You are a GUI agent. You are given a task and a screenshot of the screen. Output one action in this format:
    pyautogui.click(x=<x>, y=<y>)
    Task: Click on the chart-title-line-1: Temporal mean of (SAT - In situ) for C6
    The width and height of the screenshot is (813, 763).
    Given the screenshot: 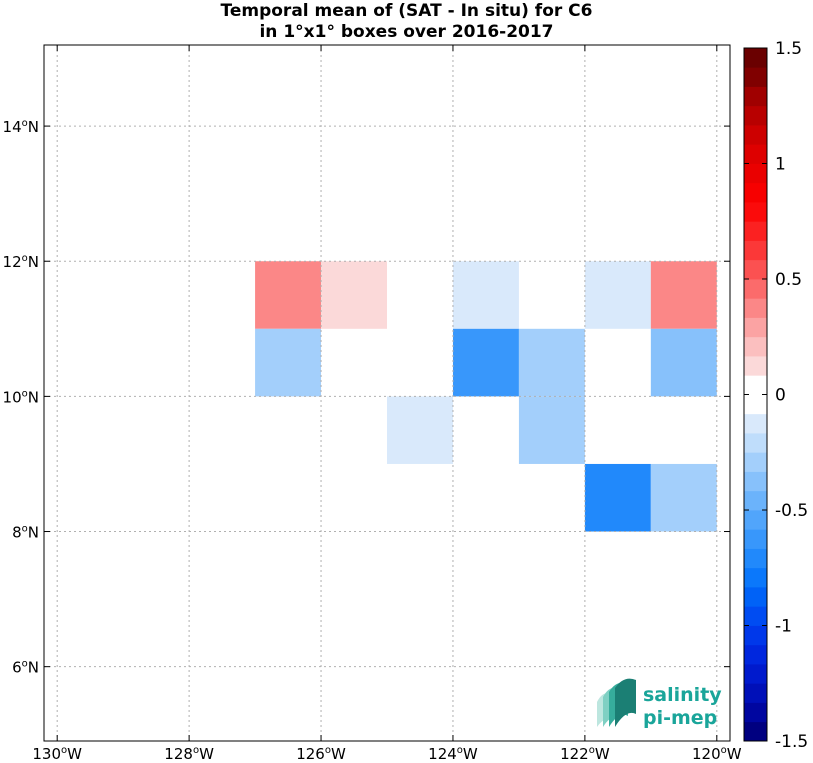 What is the action you would take?
    pyautogui.click(x=406, y=11)
    